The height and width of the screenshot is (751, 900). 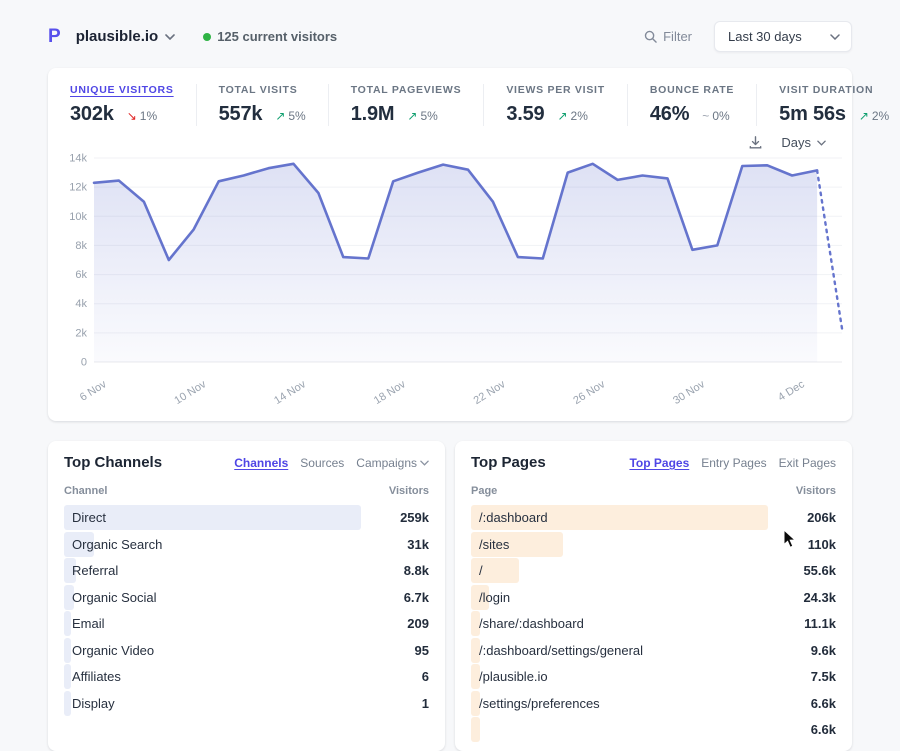 I want to click on table-row-settings-preferences: /settings/preferences 6.6k, so click(x=653, y=703).